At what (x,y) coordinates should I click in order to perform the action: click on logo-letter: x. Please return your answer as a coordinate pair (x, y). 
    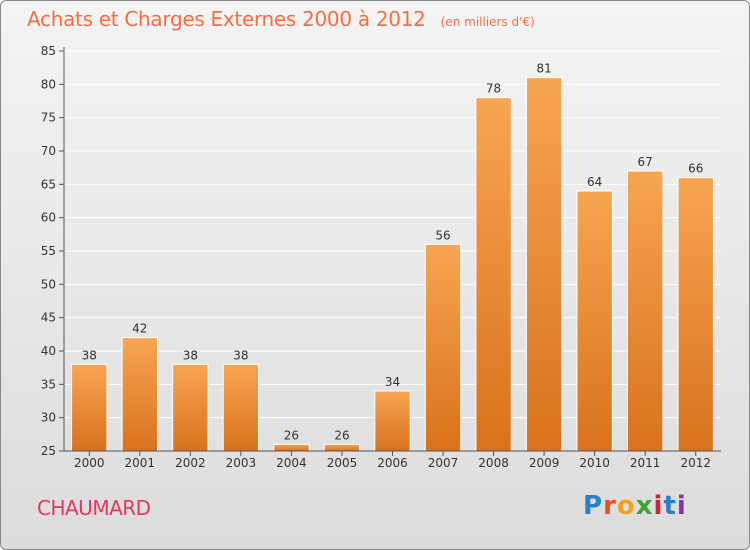
    Looking at the image, I should click on (644, 506).